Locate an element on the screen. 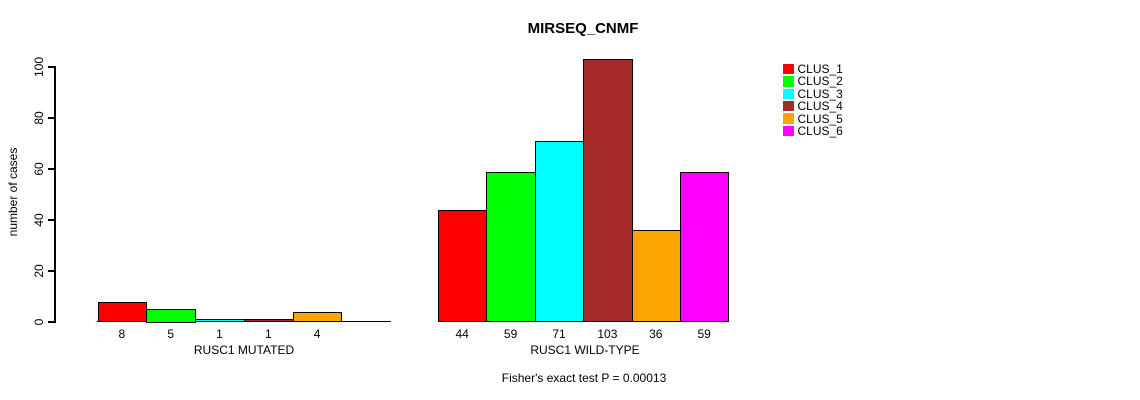 This screenshot has height=400, width=1140. bar-value-label: 4 is located at coordinates (317, 334).